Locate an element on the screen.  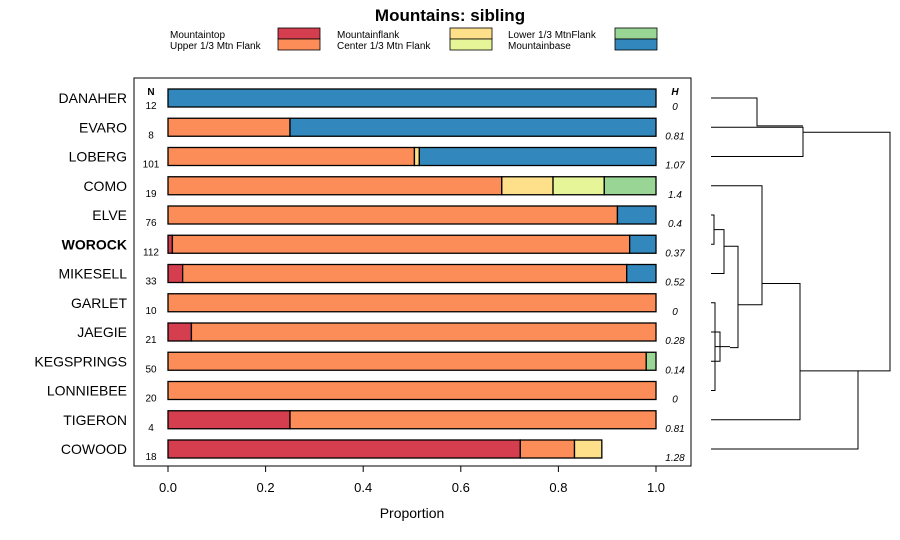
site-label: COMO is located at coordinates (105, 186).